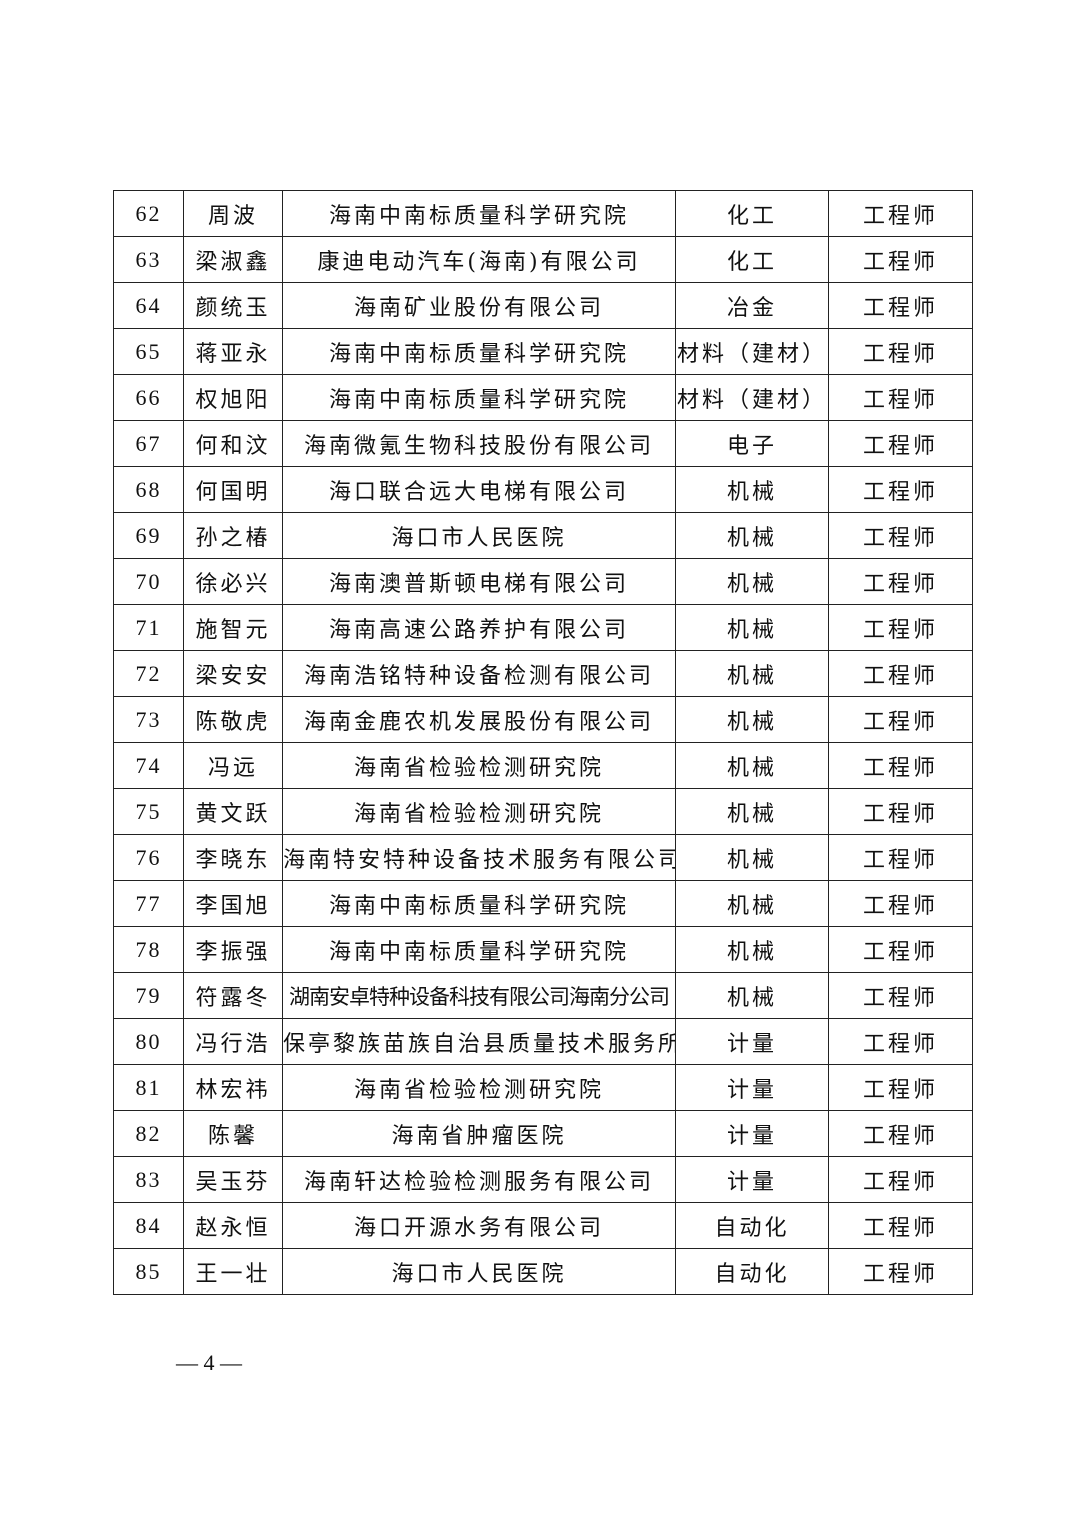 The width and height of the screenshot is (1069, 1515). I want to click on organization-cell: 保亭黎族苗族自治县质量技术服务所, so click(479, 1041).